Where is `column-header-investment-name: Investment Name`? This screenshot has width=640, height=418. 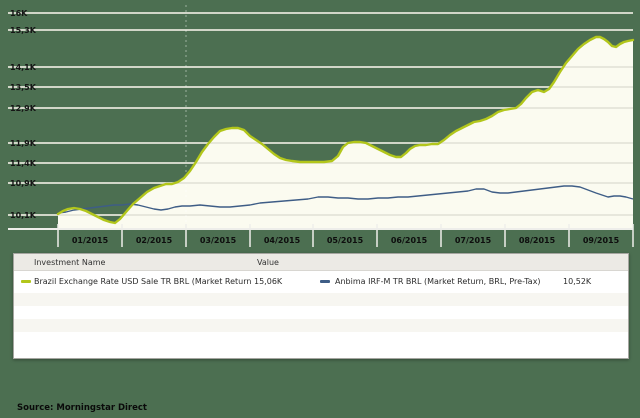 column-header-investment-name: Investment Name is located at coordinates (70, 262).